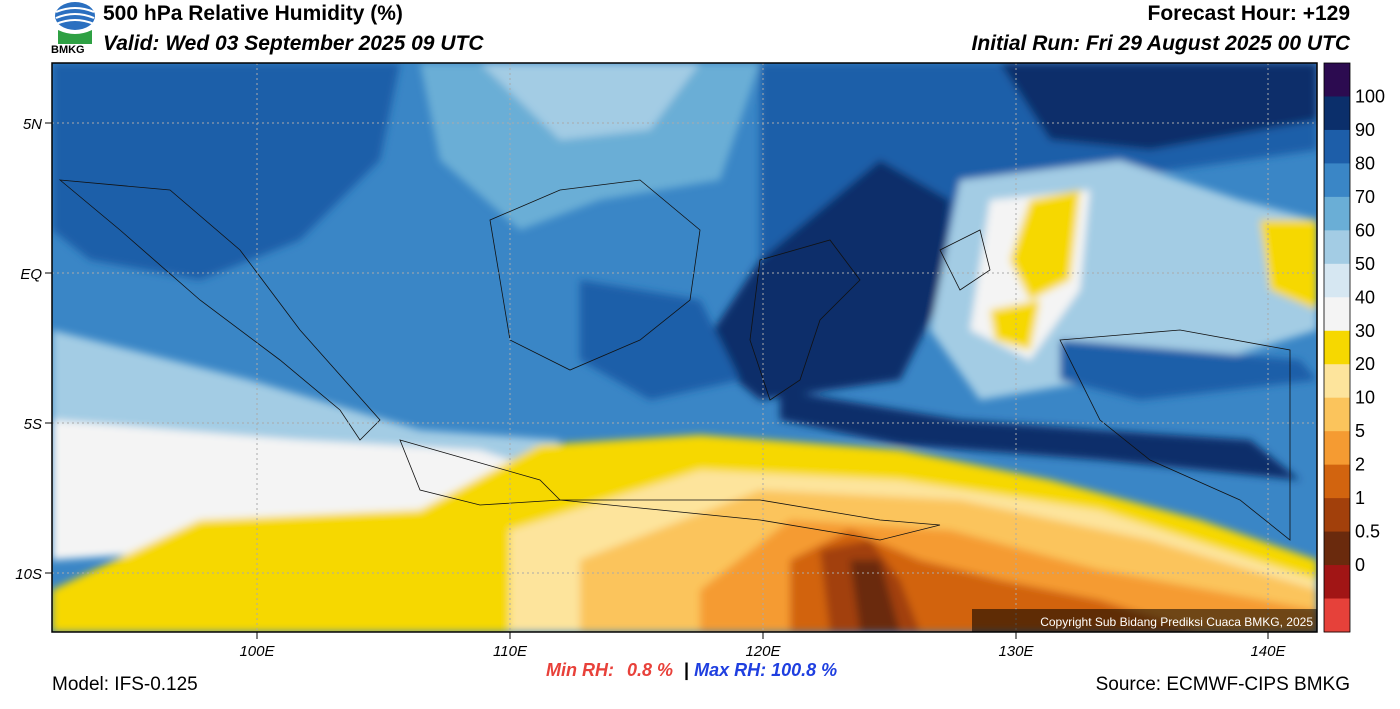 The image size is (1400, 709). Describe the element at coordinates (1160, 43) in the screenshot. I see `initial-run: Initial Run: Fri 29 August 2025 00 UTC` at that location.